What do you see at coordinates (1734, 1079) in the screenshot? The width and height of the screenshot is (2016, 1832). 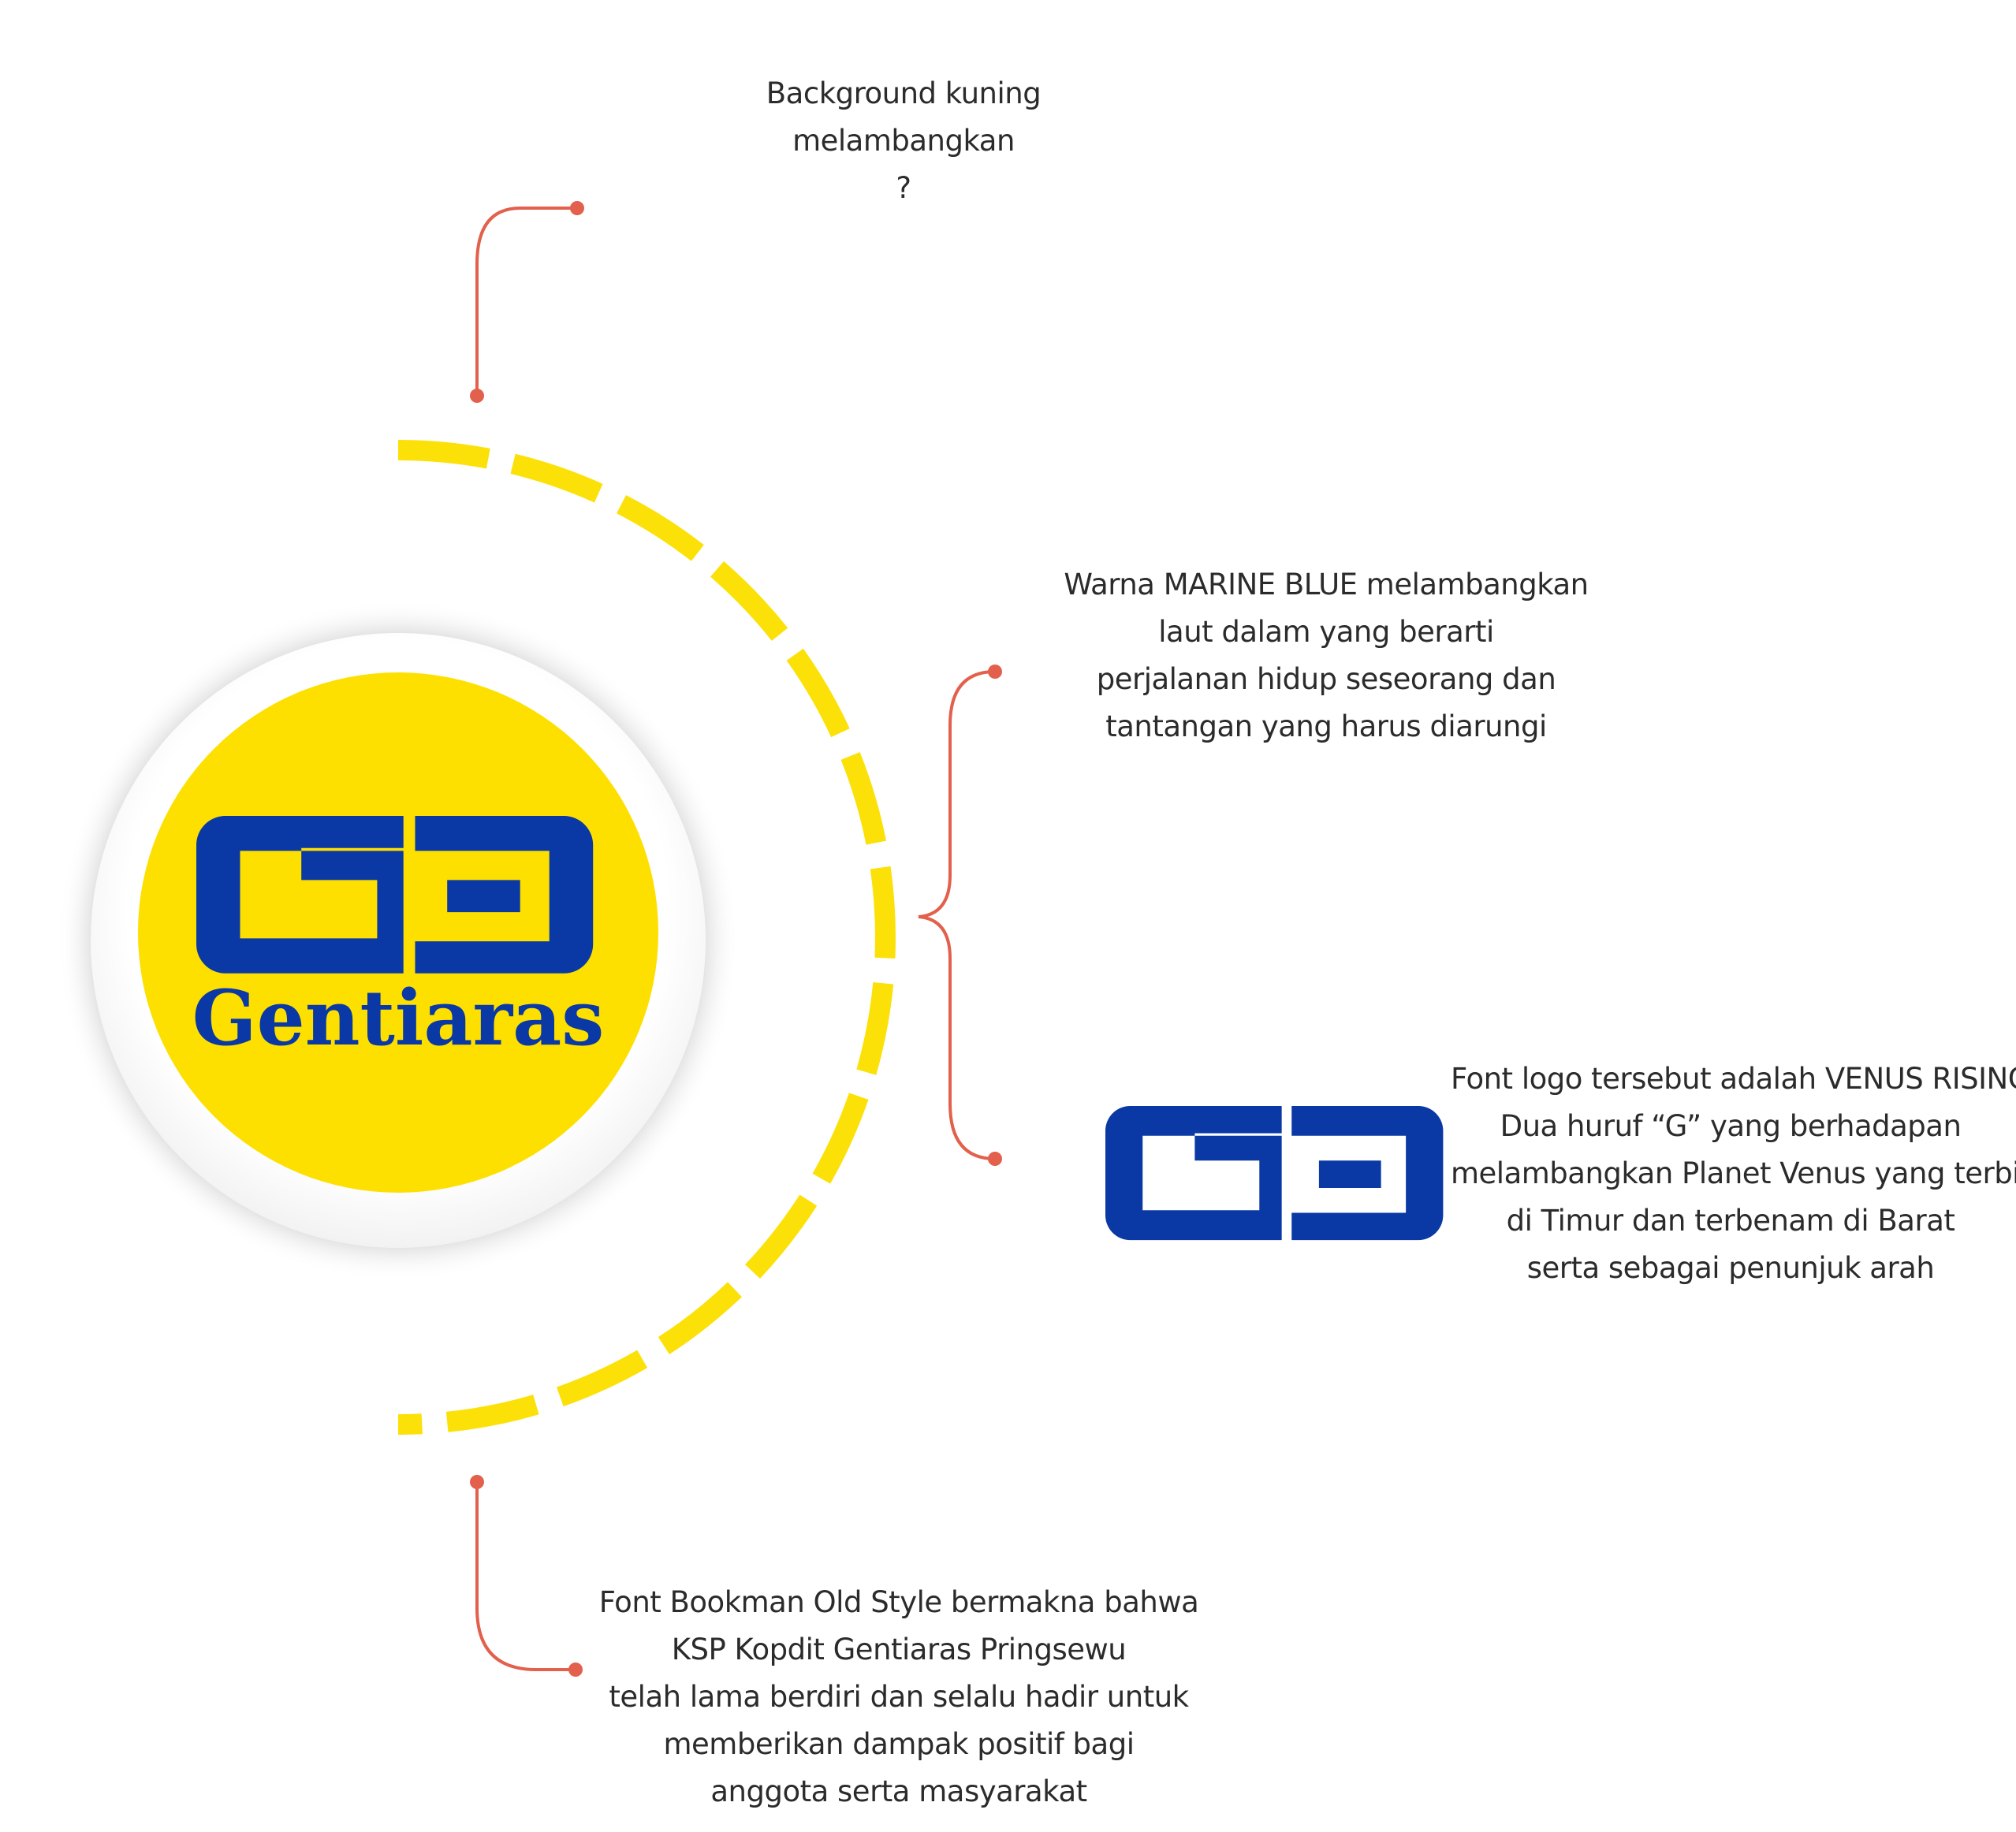 I see `note-line: Font logo tersebut adalah VENUS RISING.` at bounding box center [1734, 1079].